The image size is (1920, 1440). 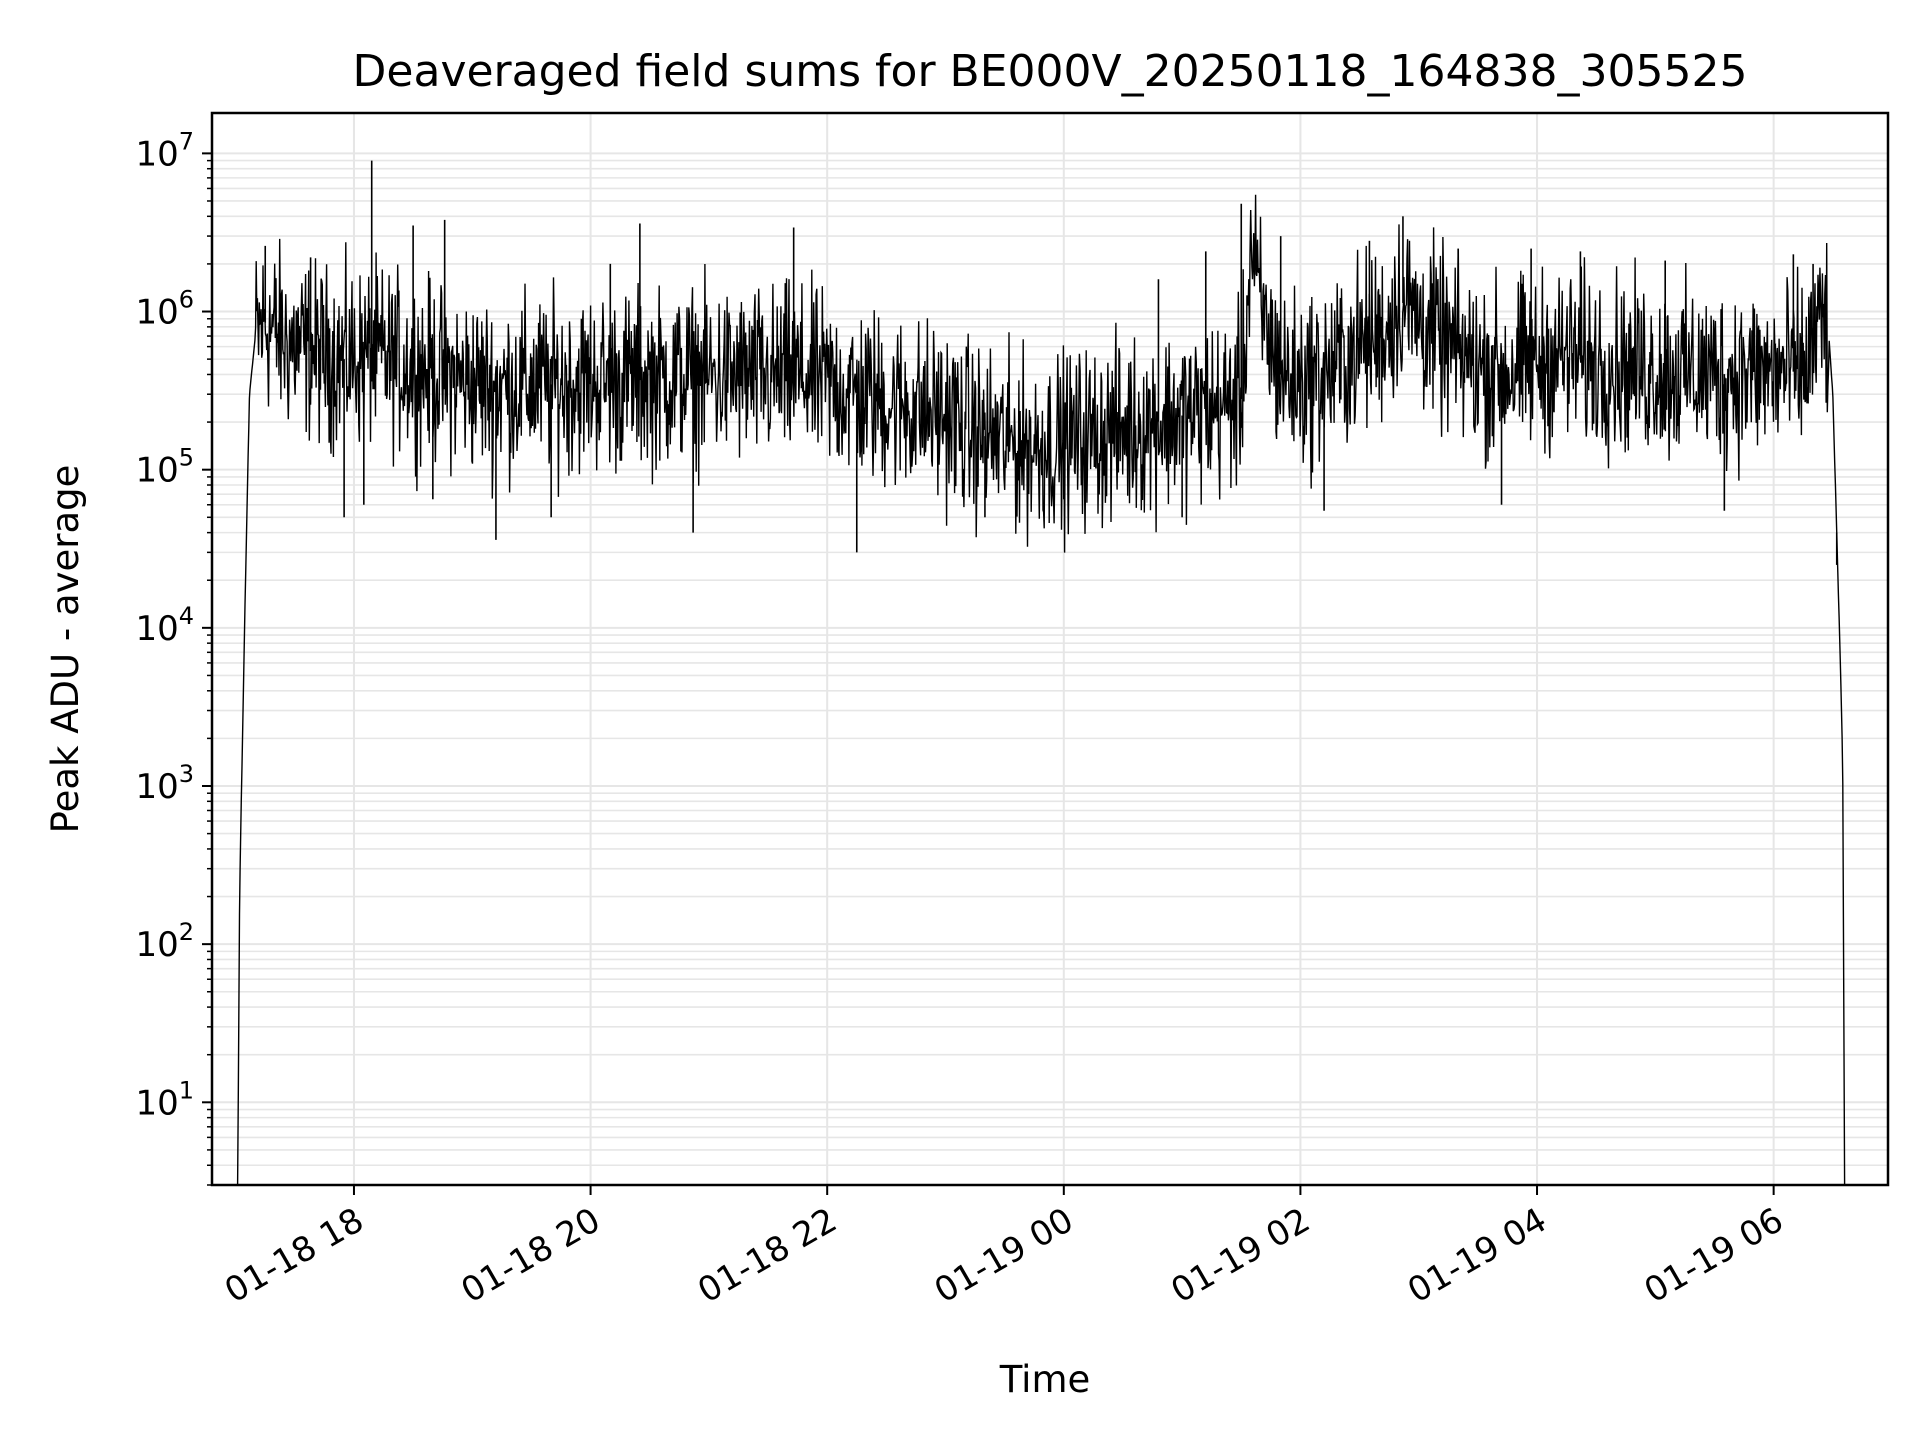 I want to click on y-tick-label: 10³, so click(x=164, y=783).